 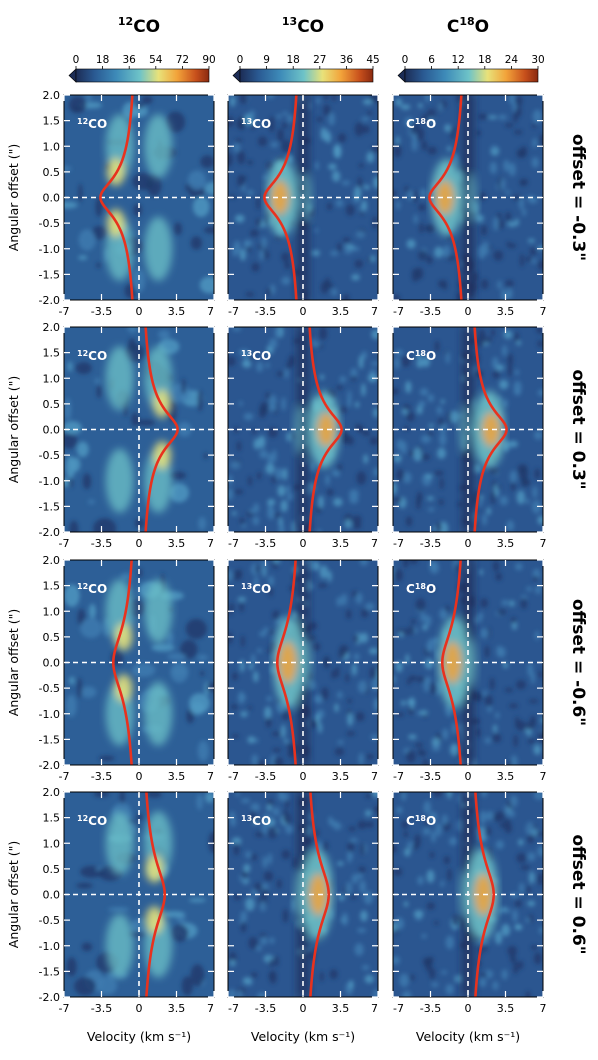 I want to click on colorbar-tick-label: 12, so click(x=458, y=60).